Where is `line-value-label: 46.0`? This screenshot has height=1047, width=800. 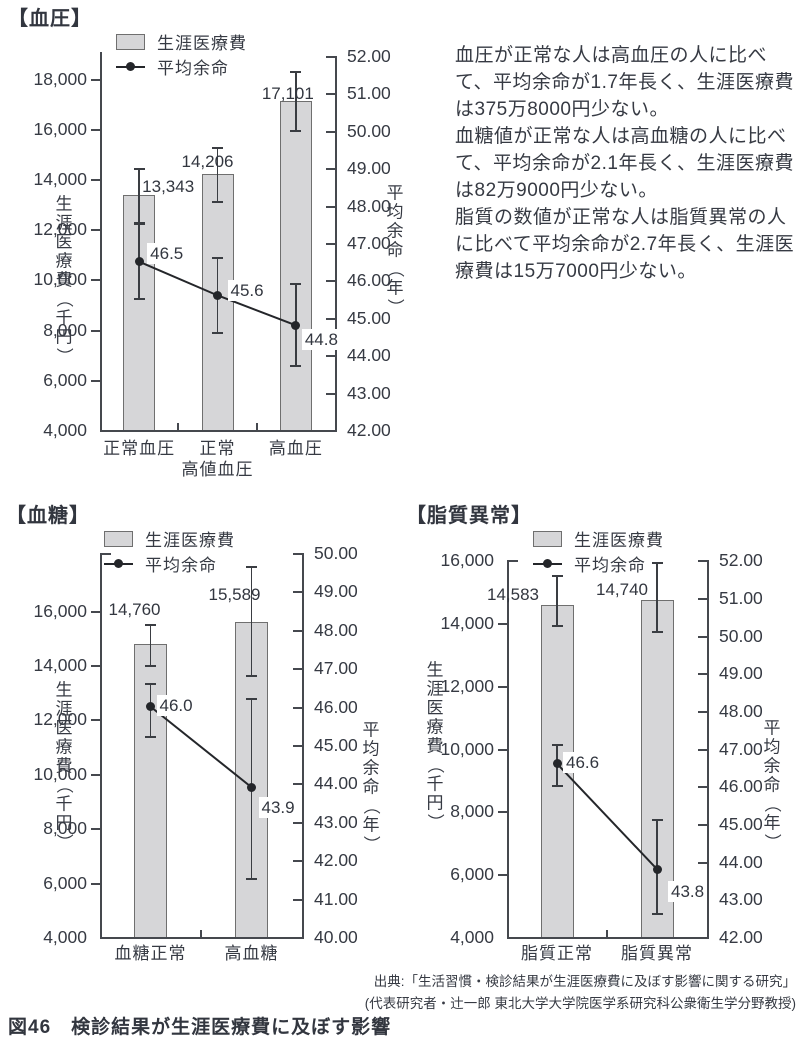 line-value-label: 46.0 is located at coordinates (176, 705).